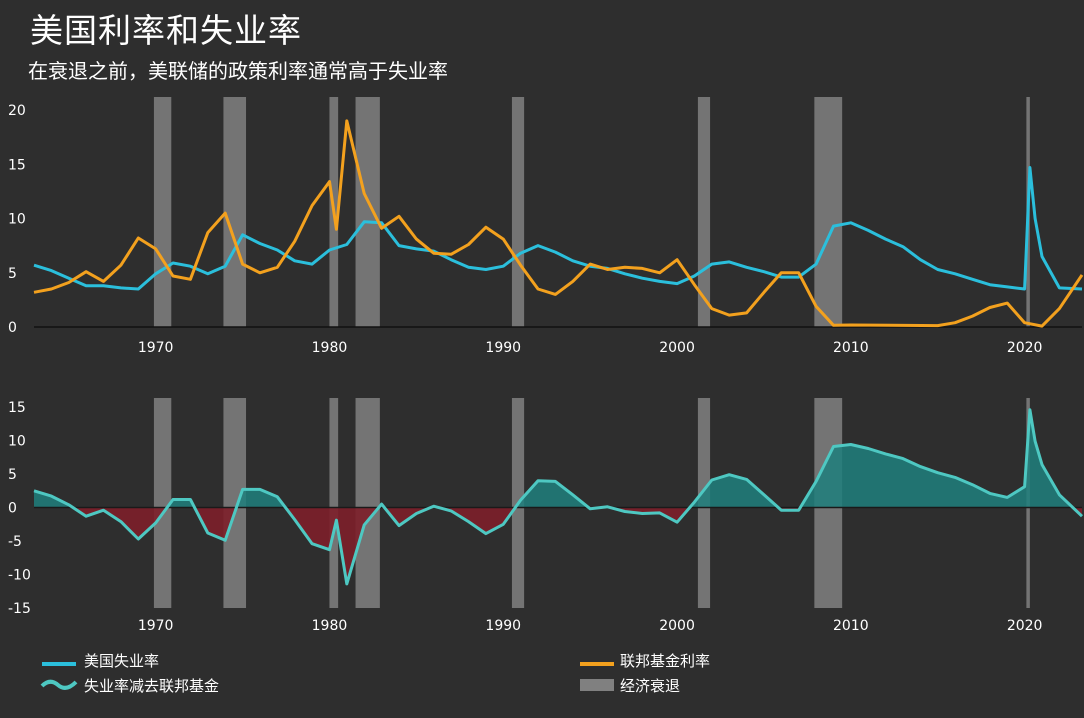 This screenshot has width=1084, height=718. Describe the element at coordinates (330, 348) in the screenshot. I see `top-x-tick-label: 1980` at that location.